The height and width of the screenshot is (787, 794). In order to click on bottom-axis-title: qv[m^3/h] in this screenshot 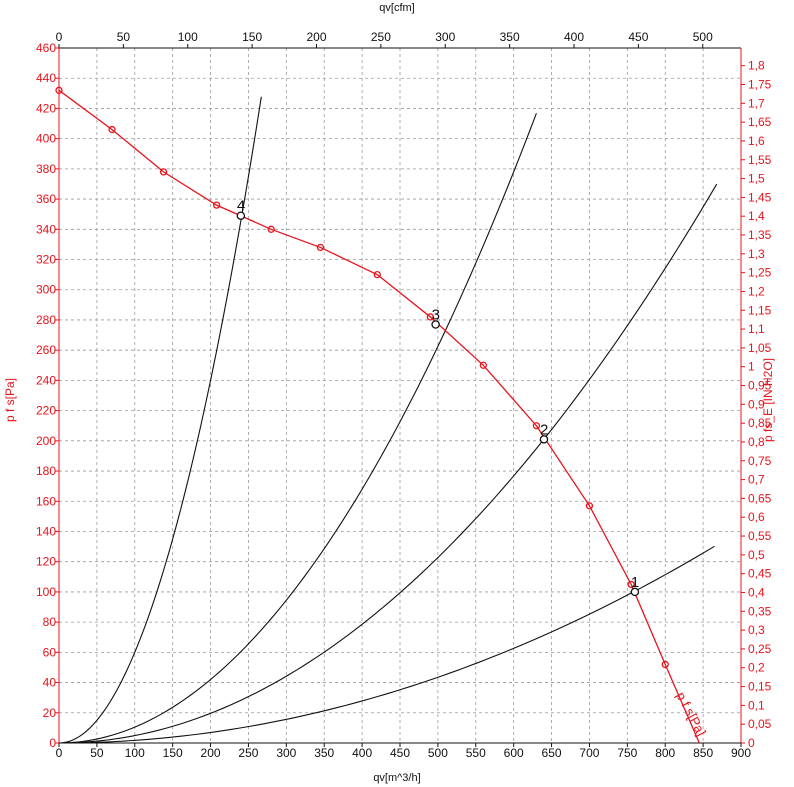, I will do `click(396, 778)`.